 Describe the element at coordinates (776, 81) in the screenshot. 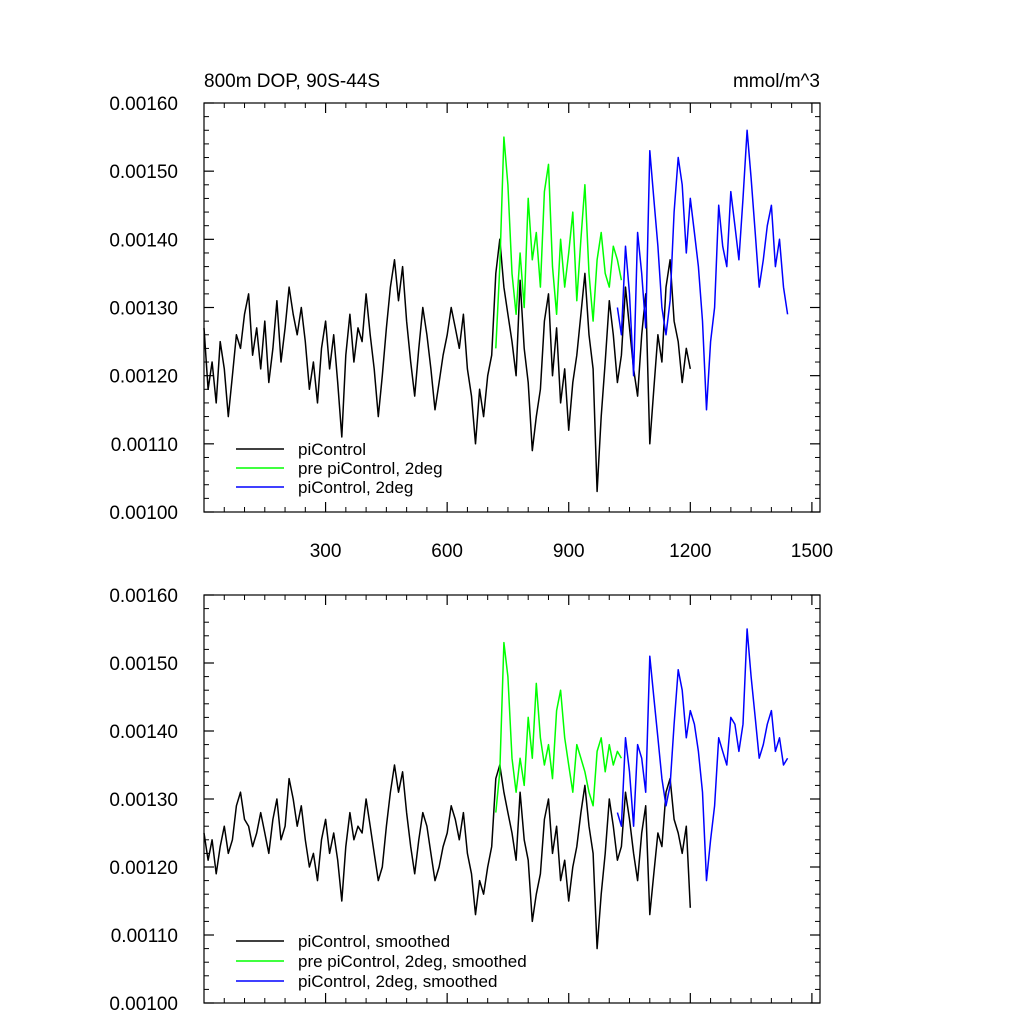

I see `units-label: mmol/m^3` at that location.